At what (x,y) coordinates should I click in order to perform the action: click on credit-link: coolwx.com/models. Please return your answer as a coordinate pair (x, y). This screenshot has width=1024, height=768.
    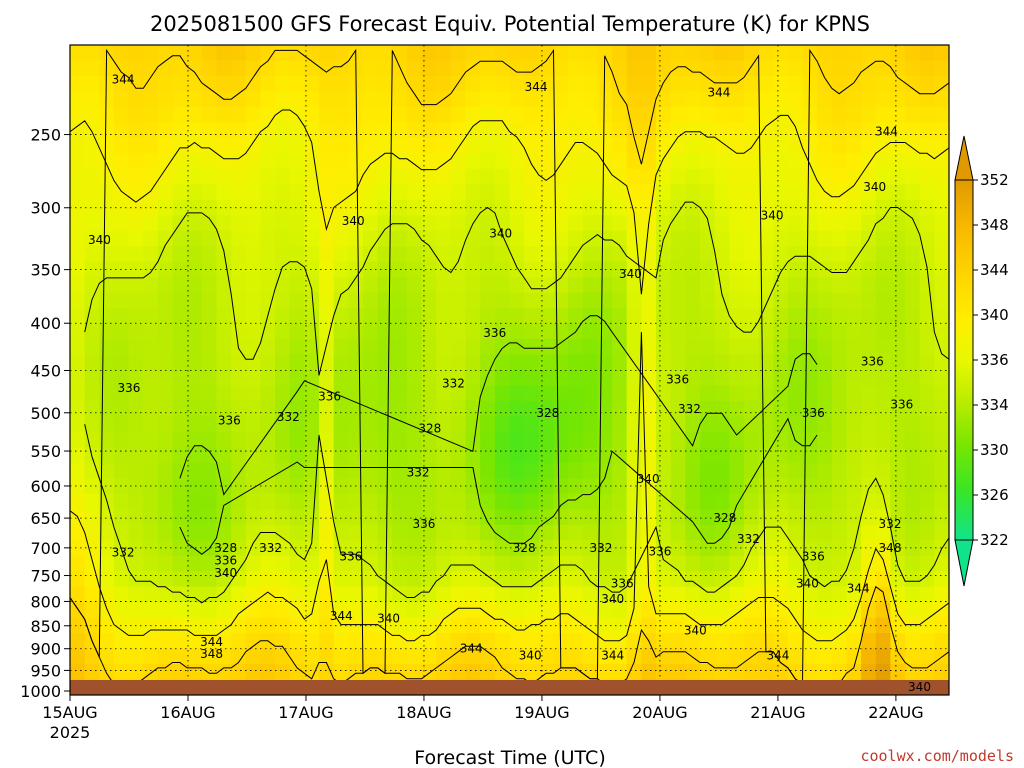
    Looking at the image, I should click on (937, 756).